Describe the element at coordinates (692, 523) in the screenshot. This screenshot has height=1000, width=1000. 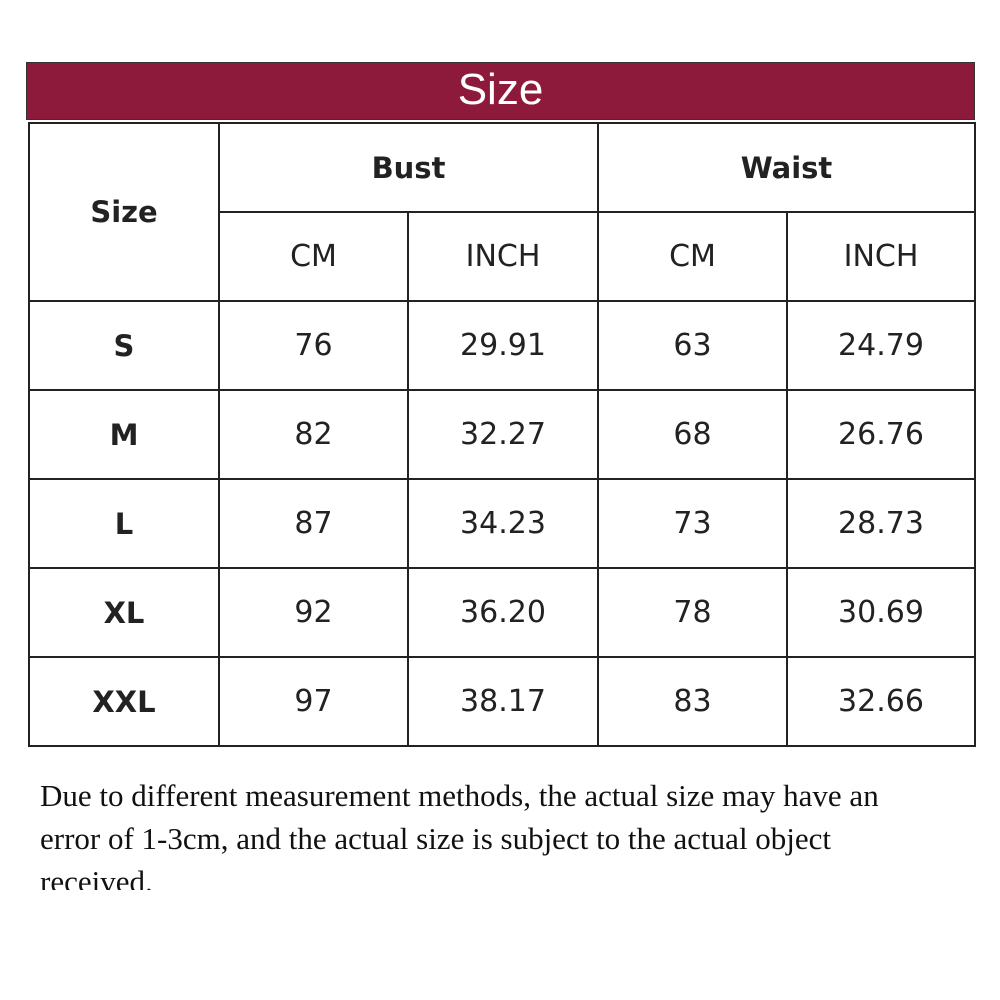
I see `value-cell: 73` at that location.